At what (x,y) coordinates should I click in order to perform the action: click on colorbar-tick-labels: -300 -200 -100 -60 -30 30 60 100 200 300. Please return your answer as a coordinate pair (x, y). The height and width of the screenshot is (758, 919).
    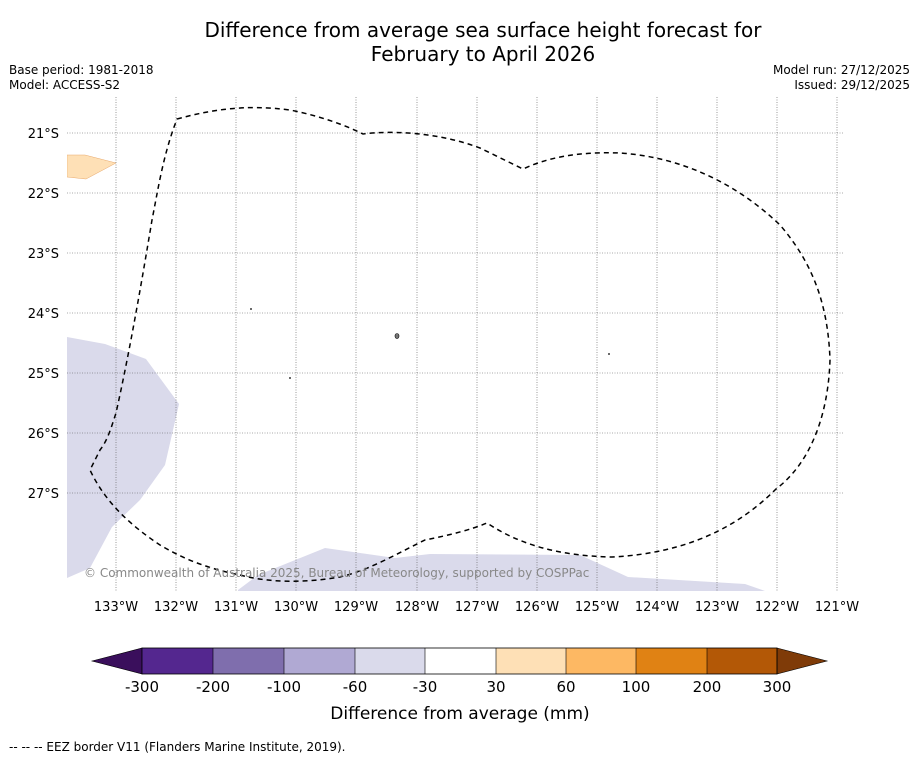
    Looking at the image, I should click on (458, 687).